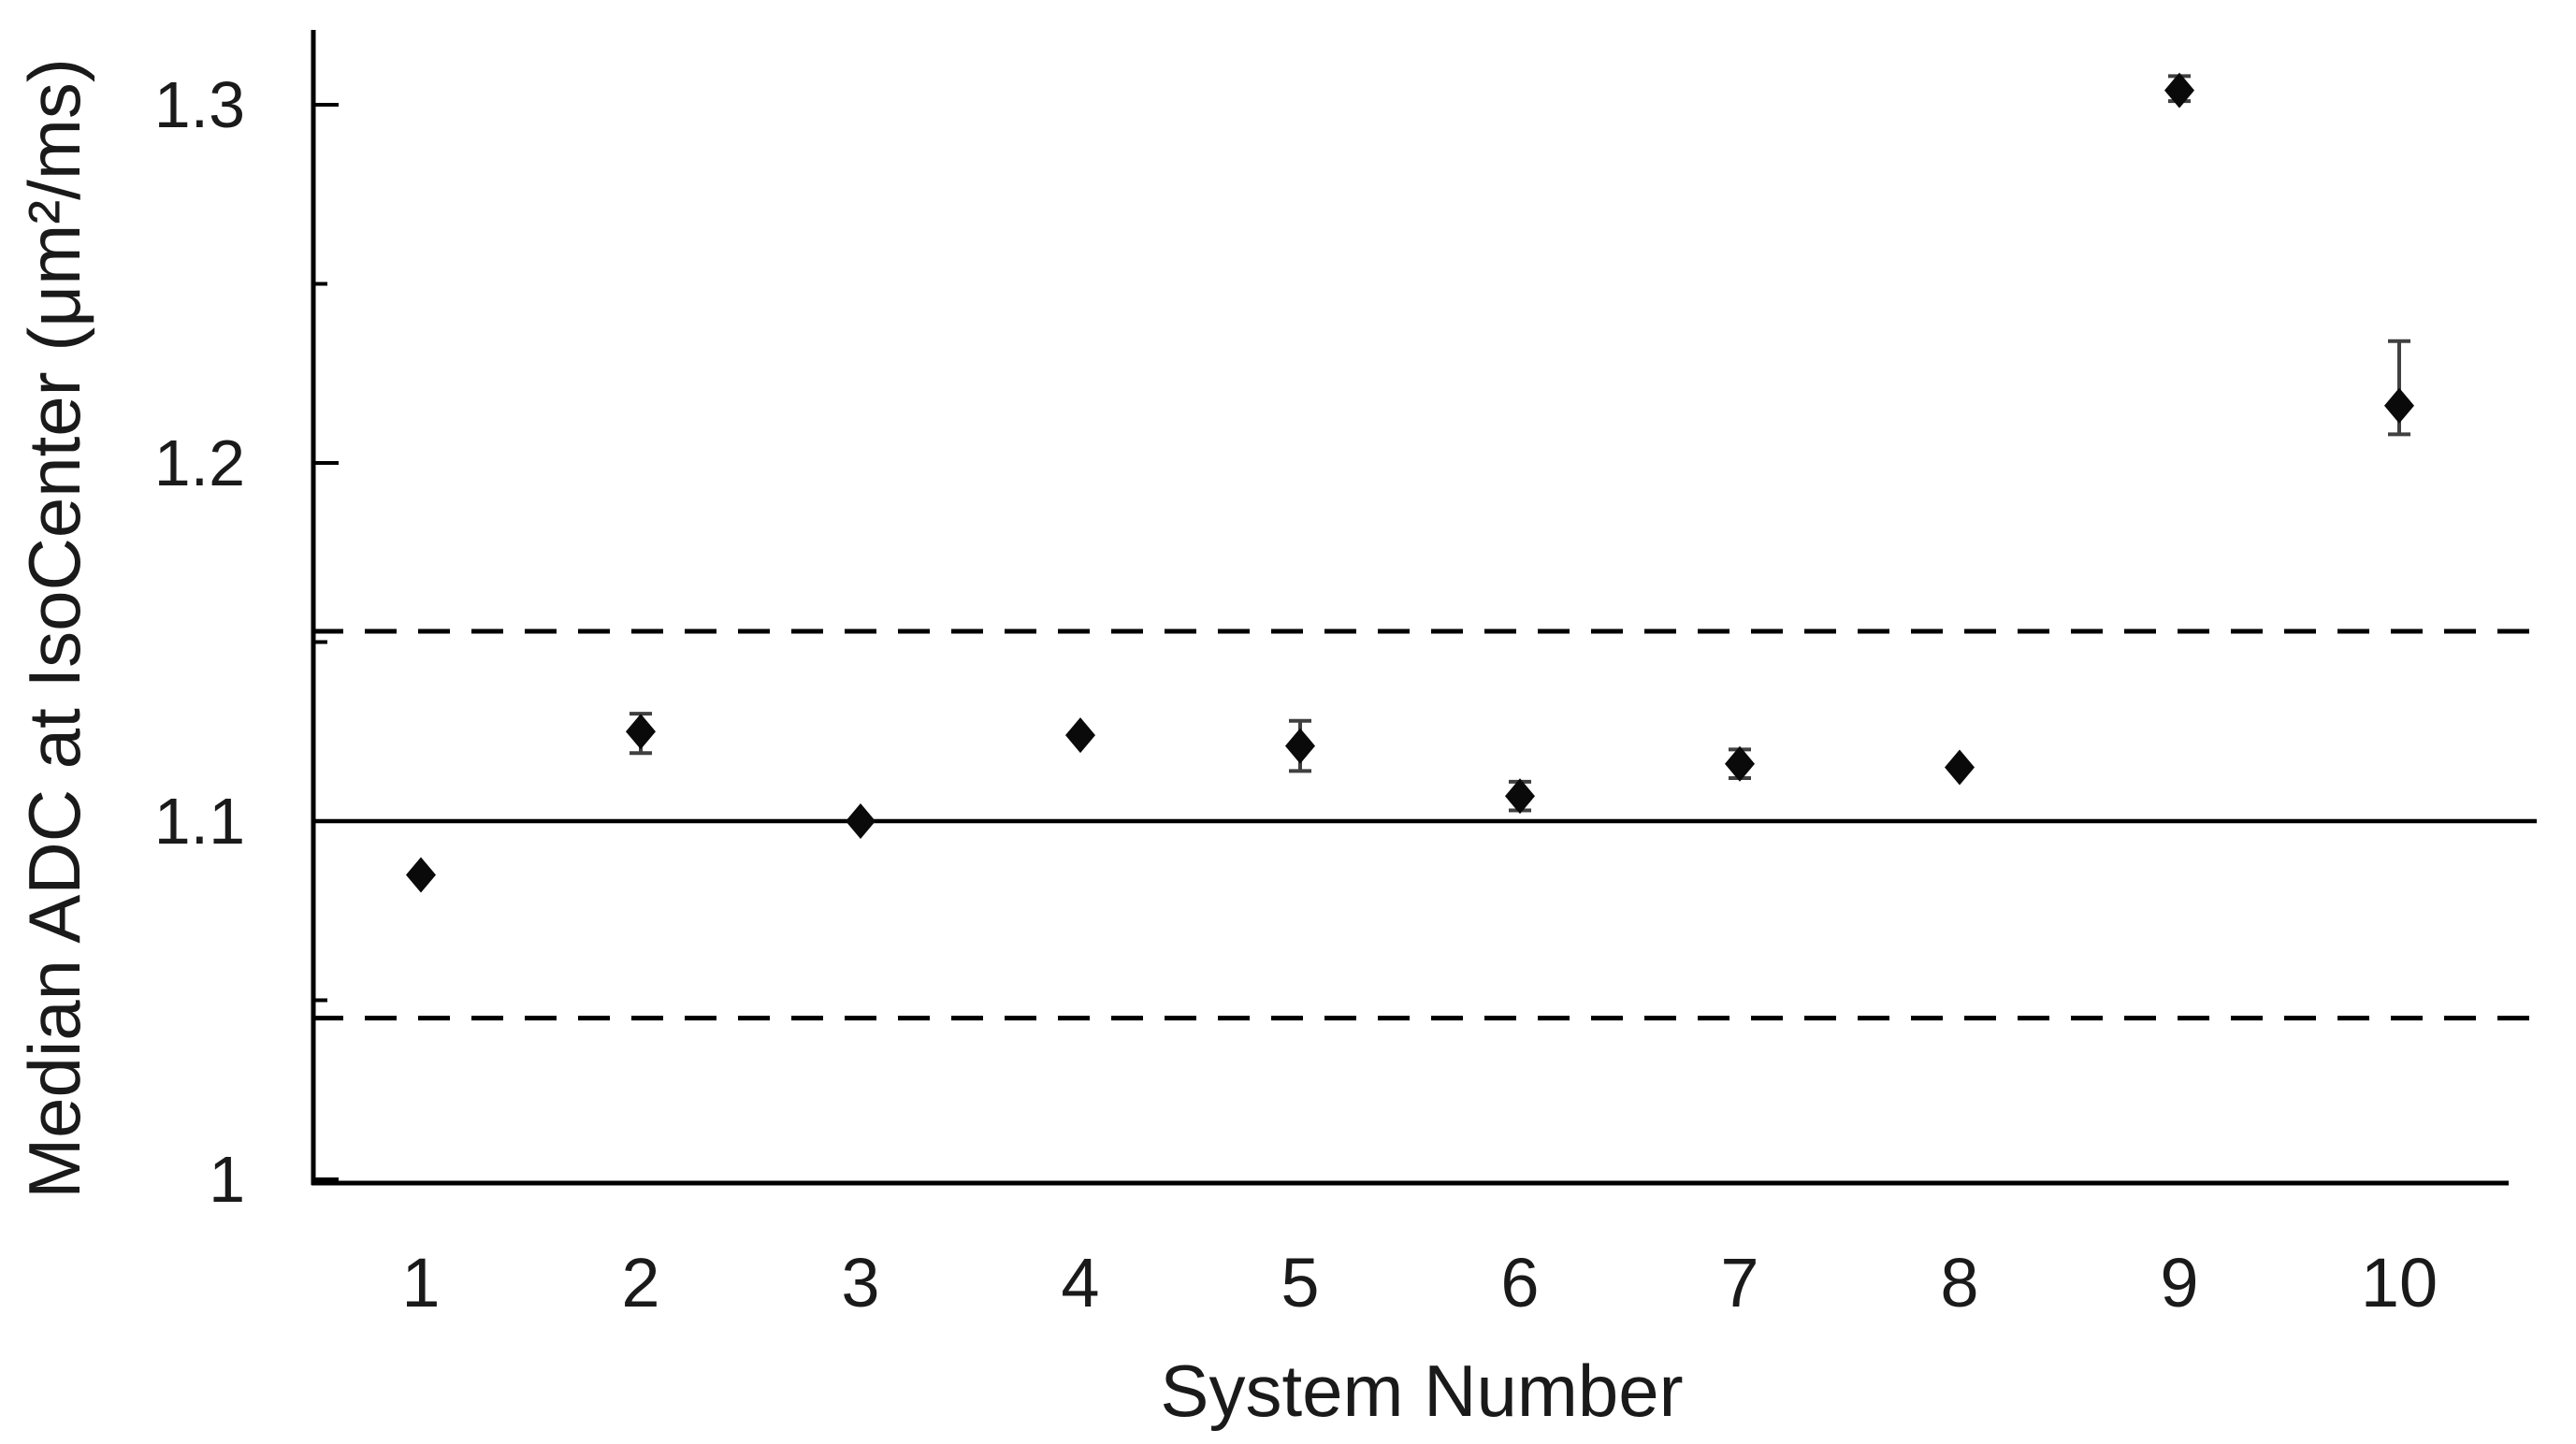  What do you see at coordinates (1519, 1282) in the screenshot?
I see `x-tick-label: 6` at bounding box center [1519, 1282].